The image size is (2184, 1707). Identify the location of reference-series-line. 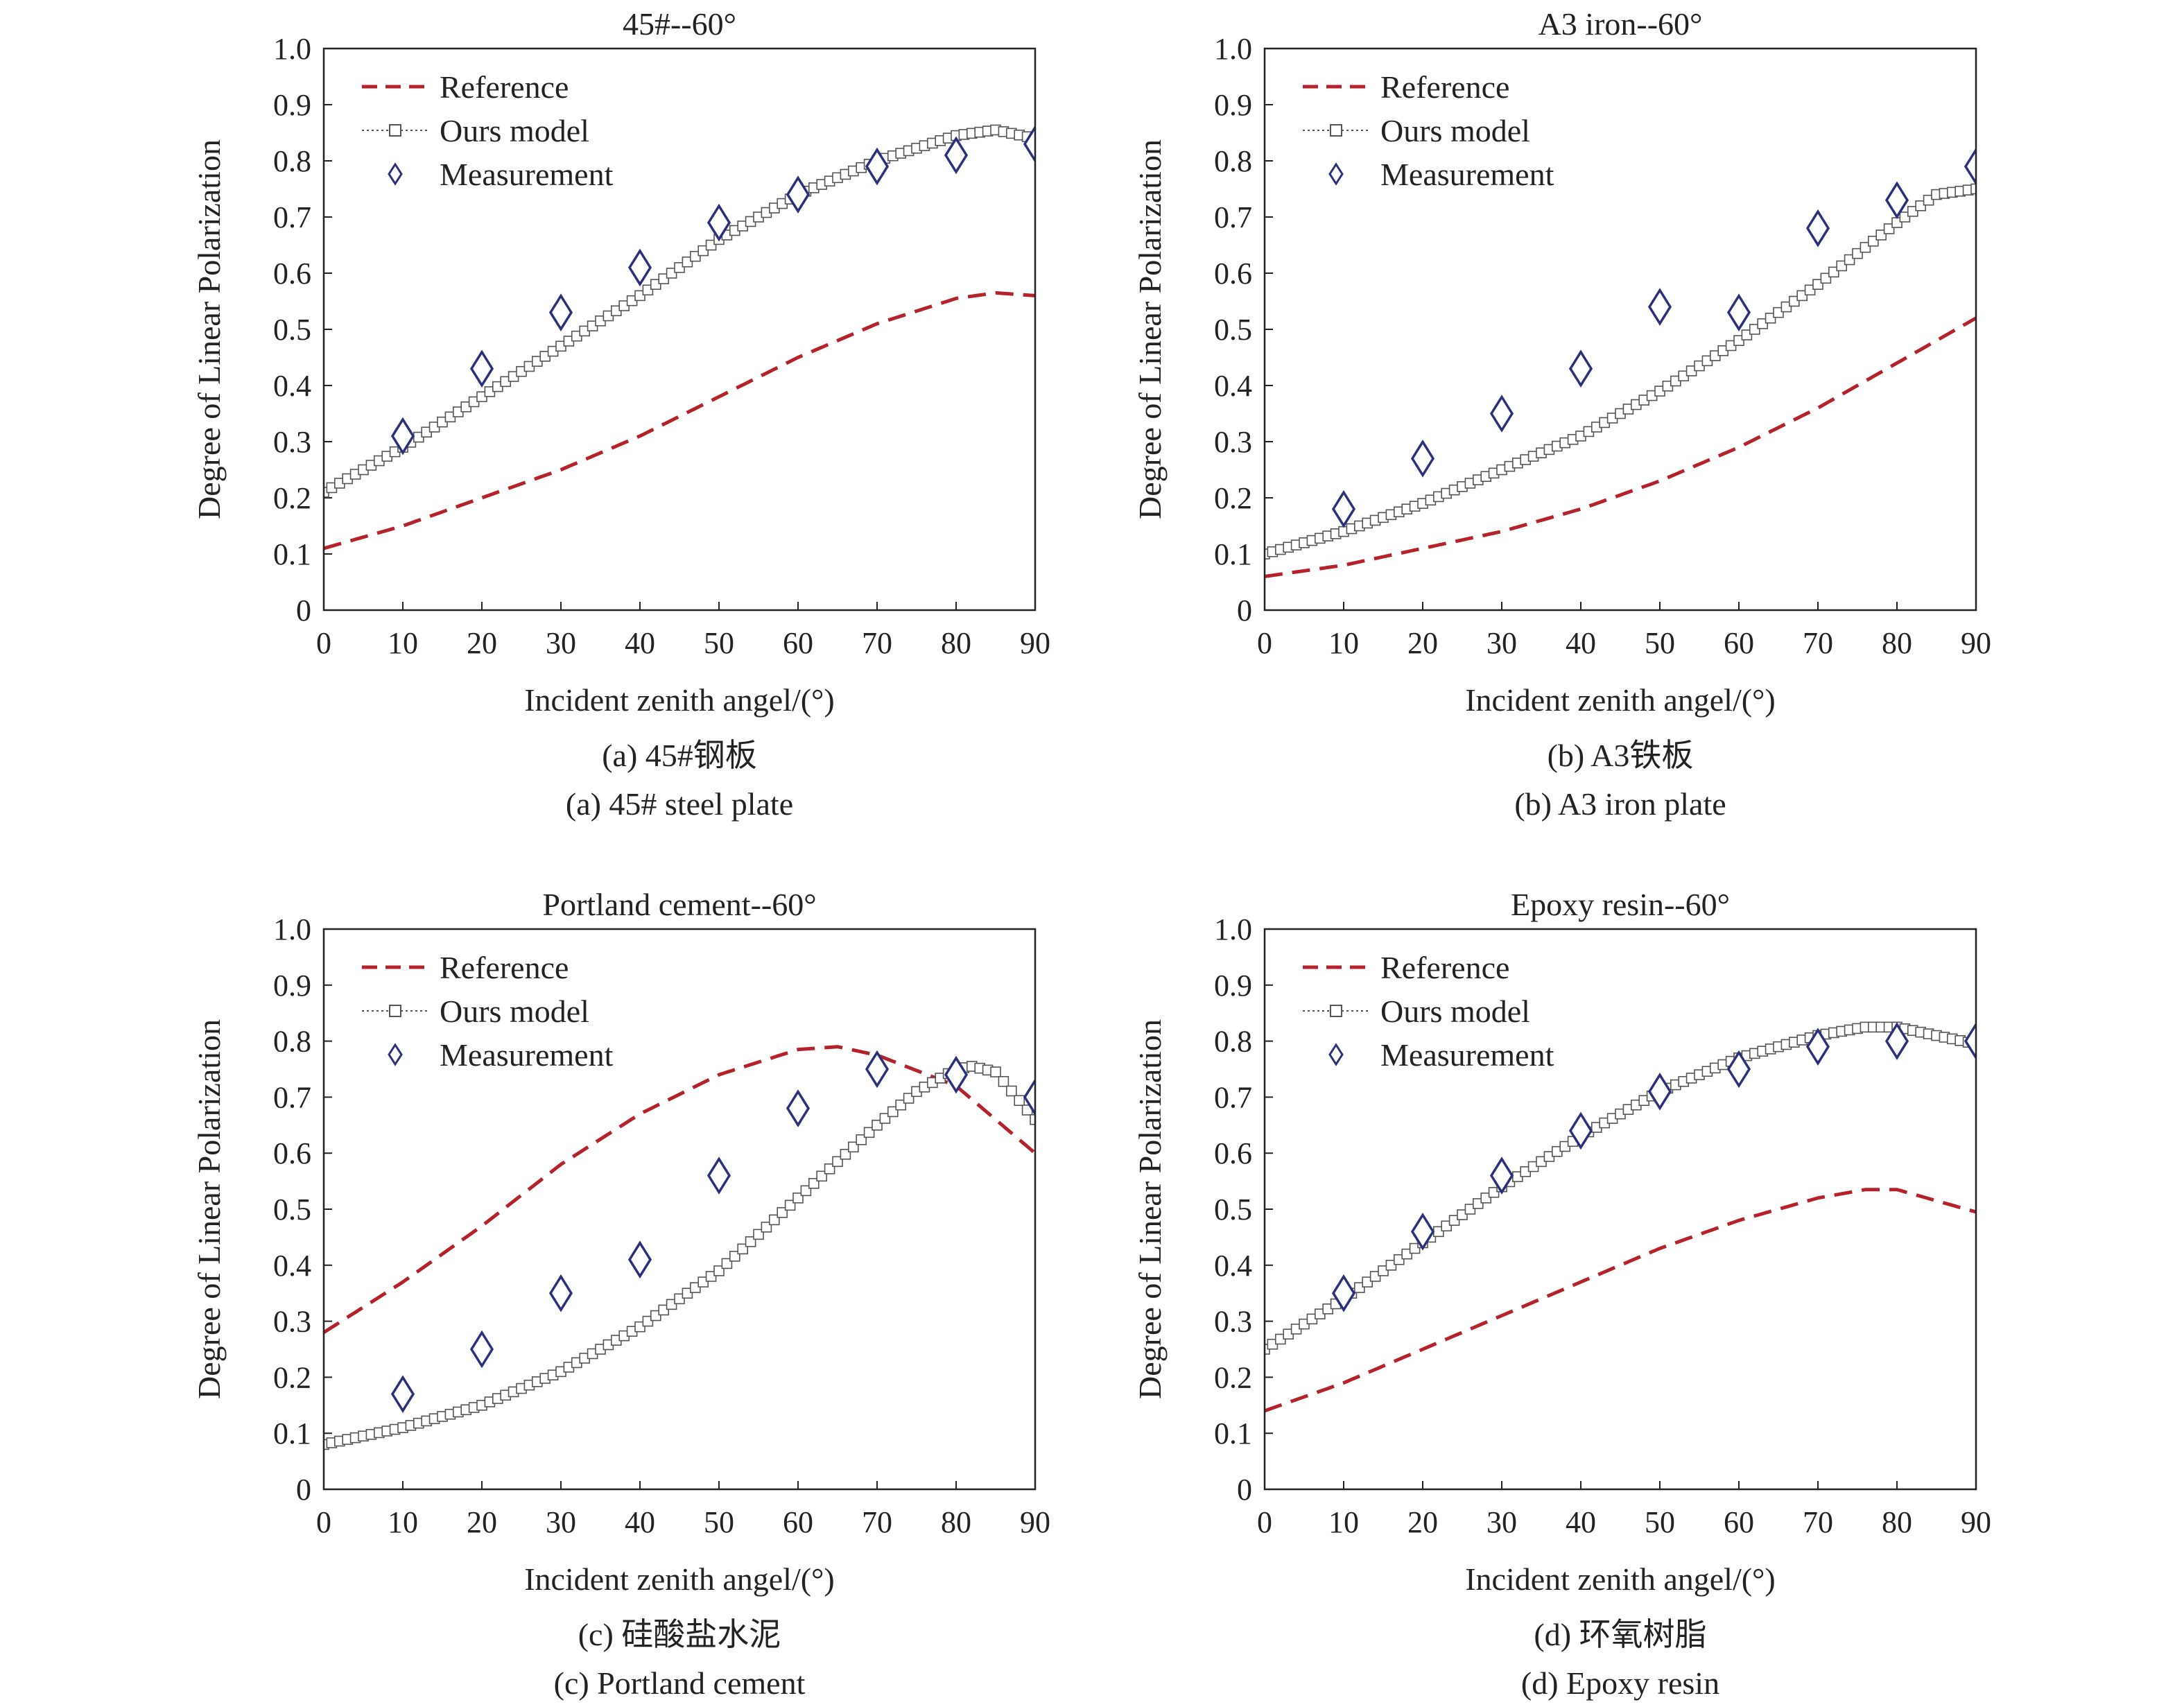
(1620, 1300).